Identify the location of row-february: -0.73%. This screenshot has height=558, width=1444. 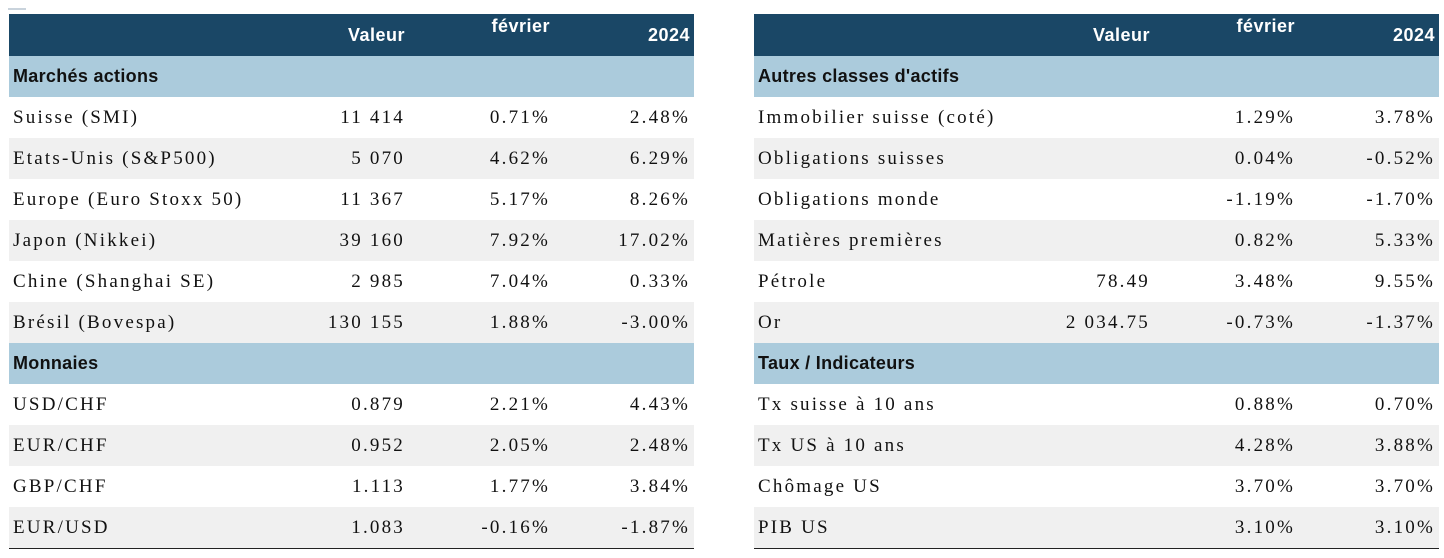
(1226, 322).